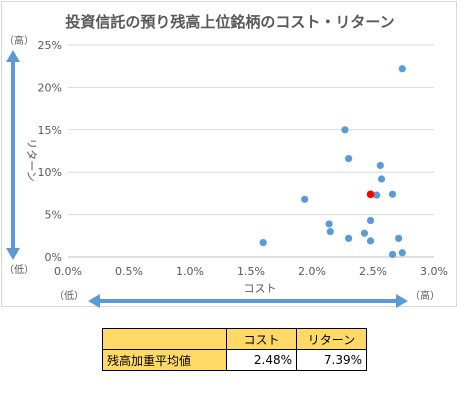 This screenshot has height=400, width=468. What do you see at coordinates (248, 301) in the screenshot?
I see `x-axis-arrow` at bounding box center [248, 301].